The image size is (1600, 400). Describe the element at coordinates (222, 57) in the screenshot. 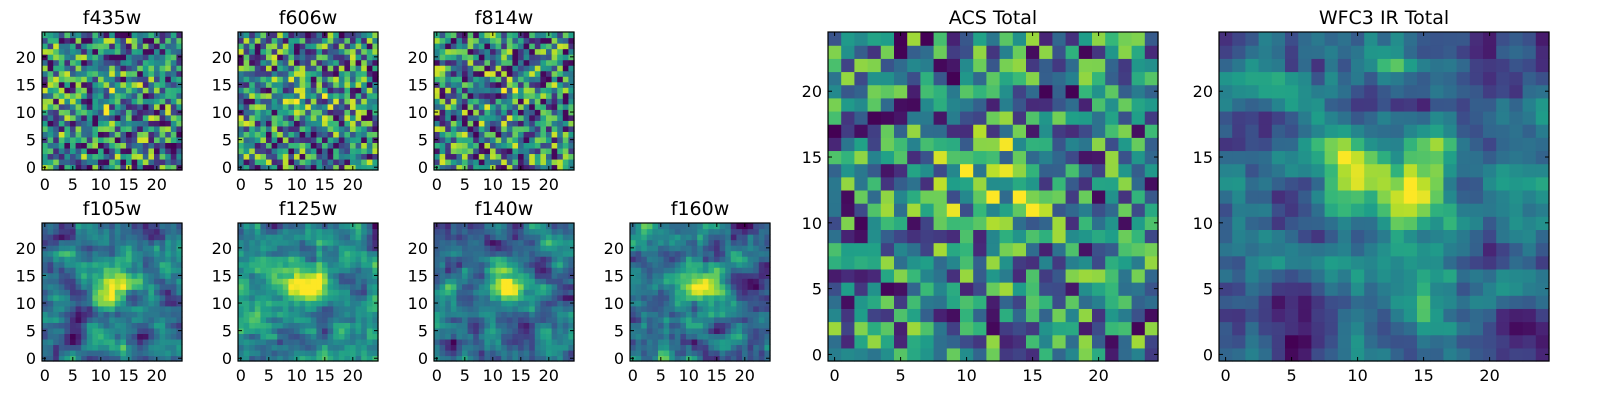

I see `y-tick-label: 20` at that location.